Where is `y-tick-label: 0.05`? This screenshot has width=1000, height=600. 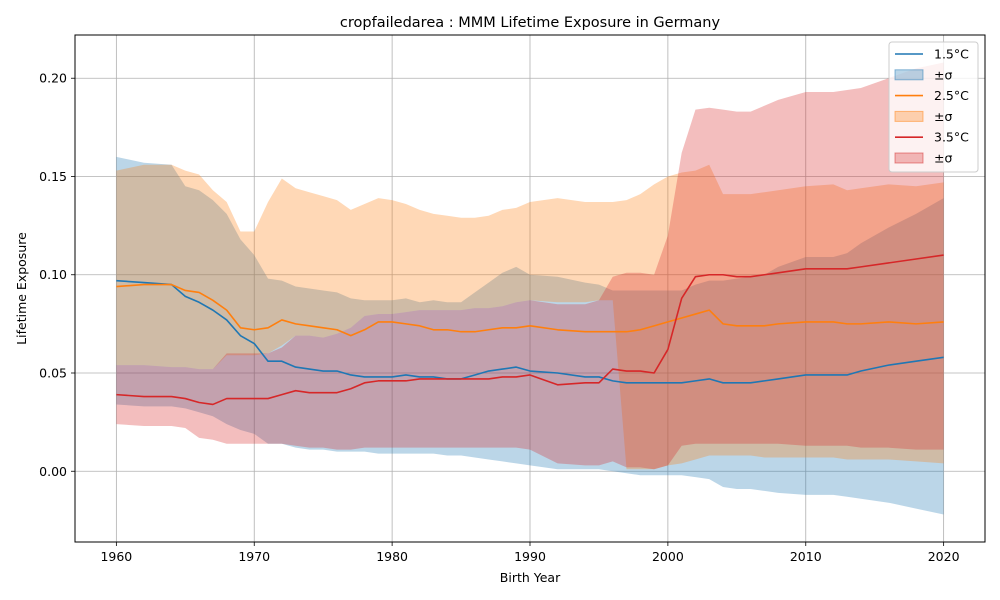 y-tick-label: 0.05 is located at coordinates (53, 373).